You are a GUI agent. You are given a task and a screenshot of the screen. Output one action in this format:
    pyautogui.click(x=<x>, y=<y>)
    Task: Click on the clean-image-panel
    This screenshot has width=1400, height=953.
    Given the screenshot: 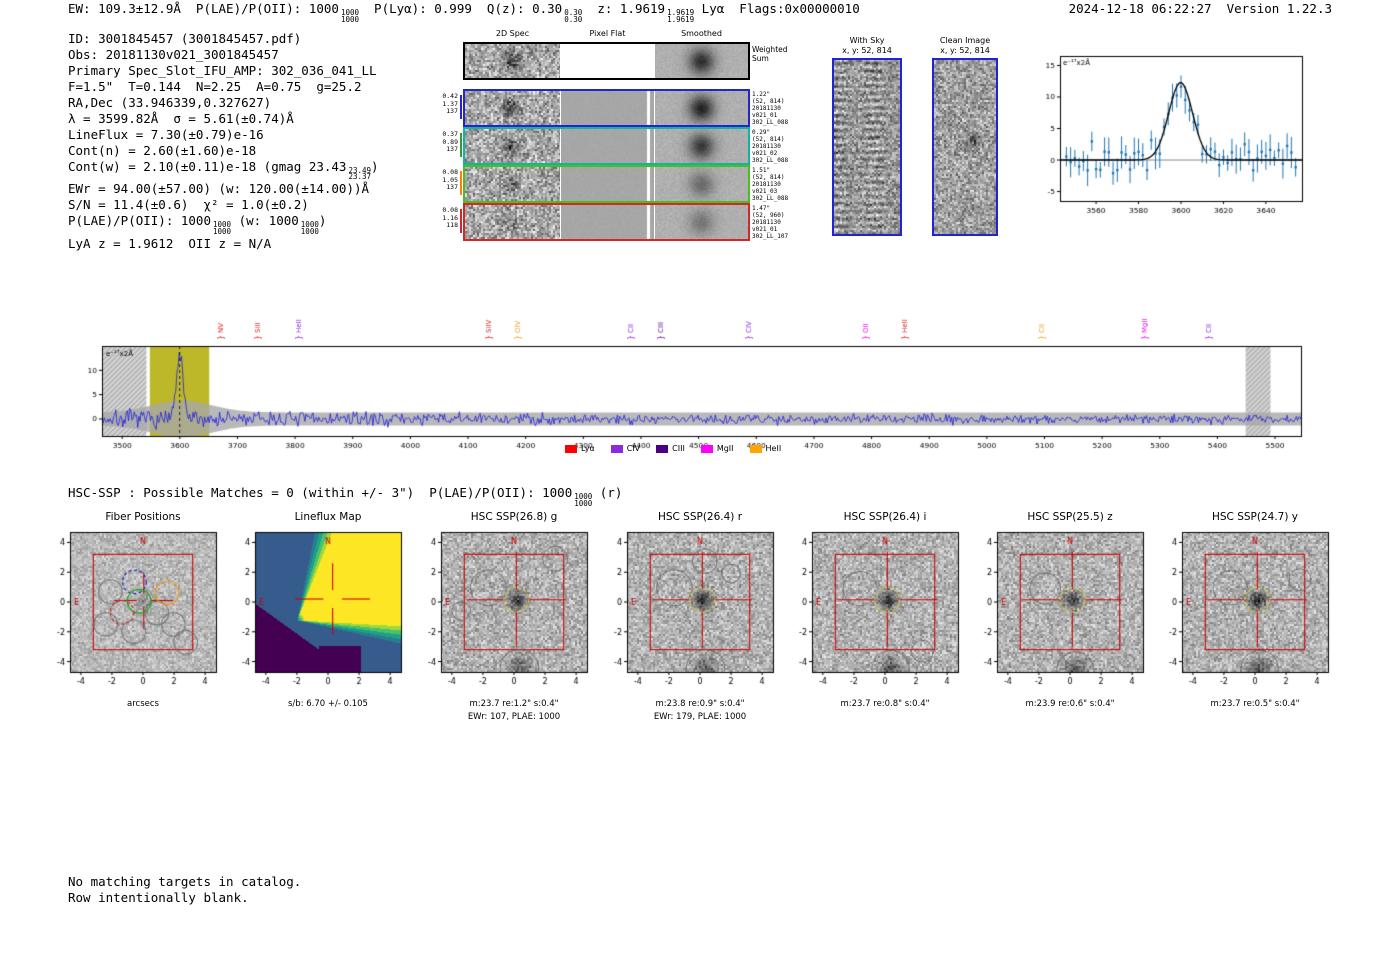 What is the action you would take?
    pyautogui.click(x=965, y=147)
    